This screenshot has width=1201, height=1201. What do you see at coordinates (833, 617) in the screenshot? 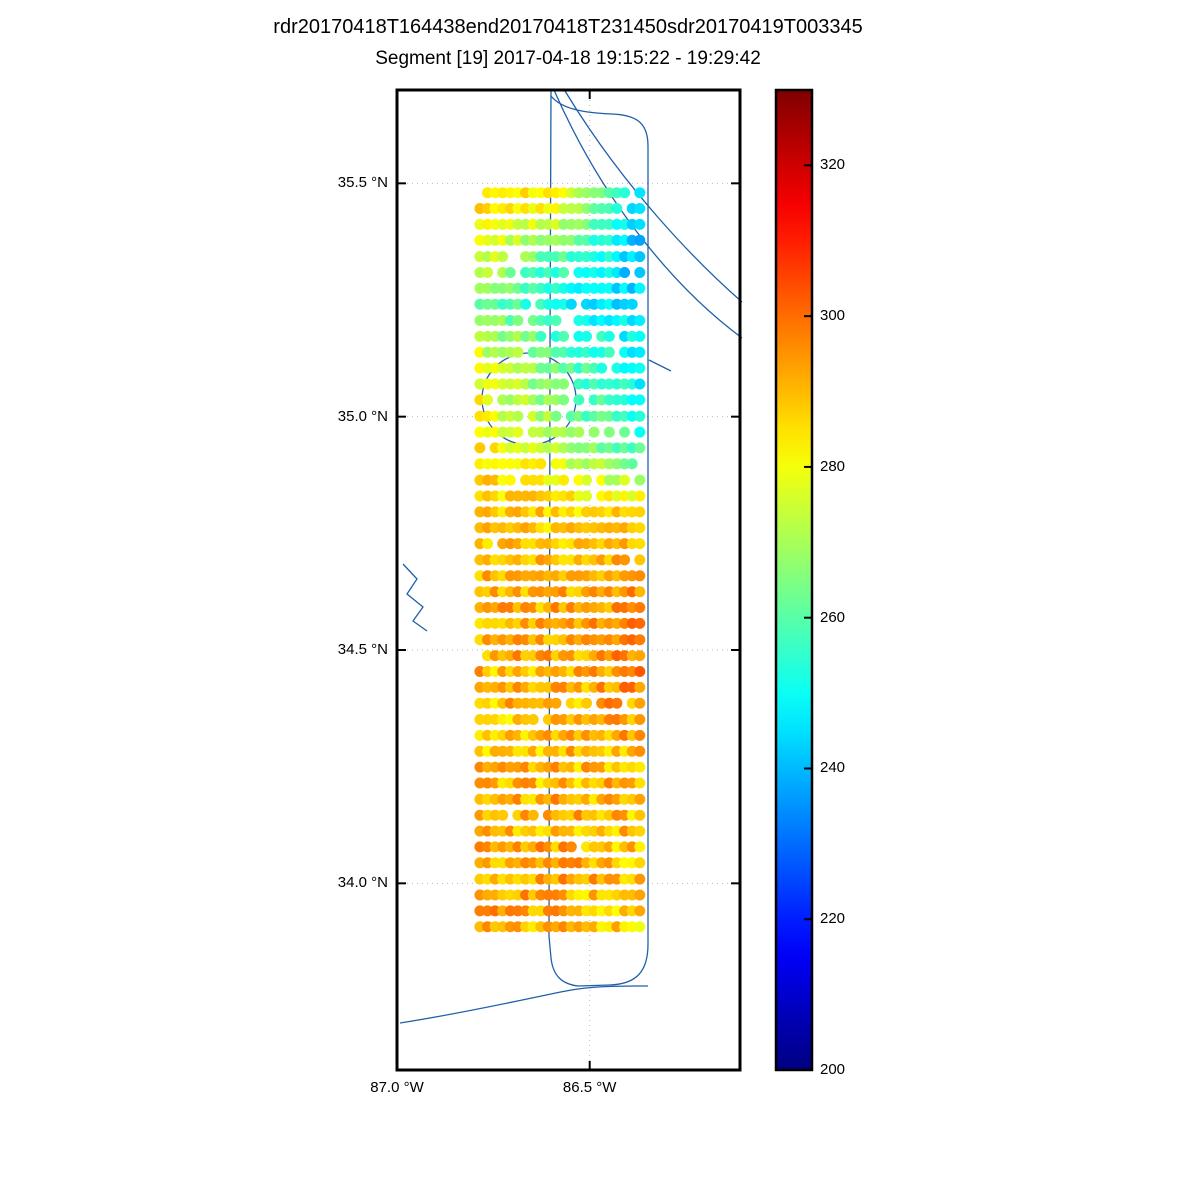
I see `colorbar-tick-label: 260` at bounding box center [833, 617].